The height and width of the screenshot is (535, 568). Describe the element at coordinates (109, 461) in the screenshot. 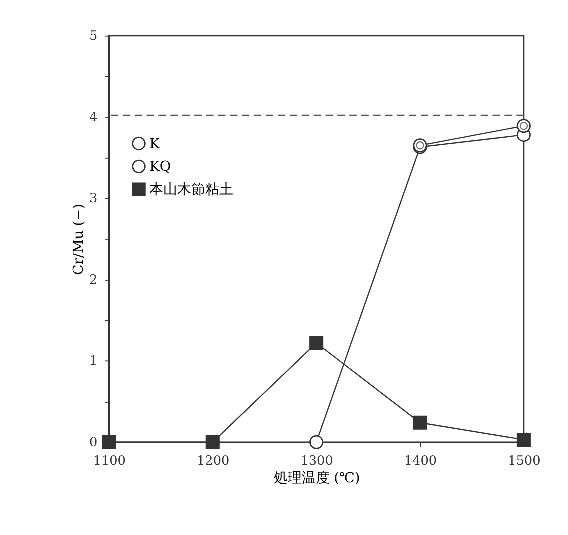

I see `x-tick-label: 1100` at that location.